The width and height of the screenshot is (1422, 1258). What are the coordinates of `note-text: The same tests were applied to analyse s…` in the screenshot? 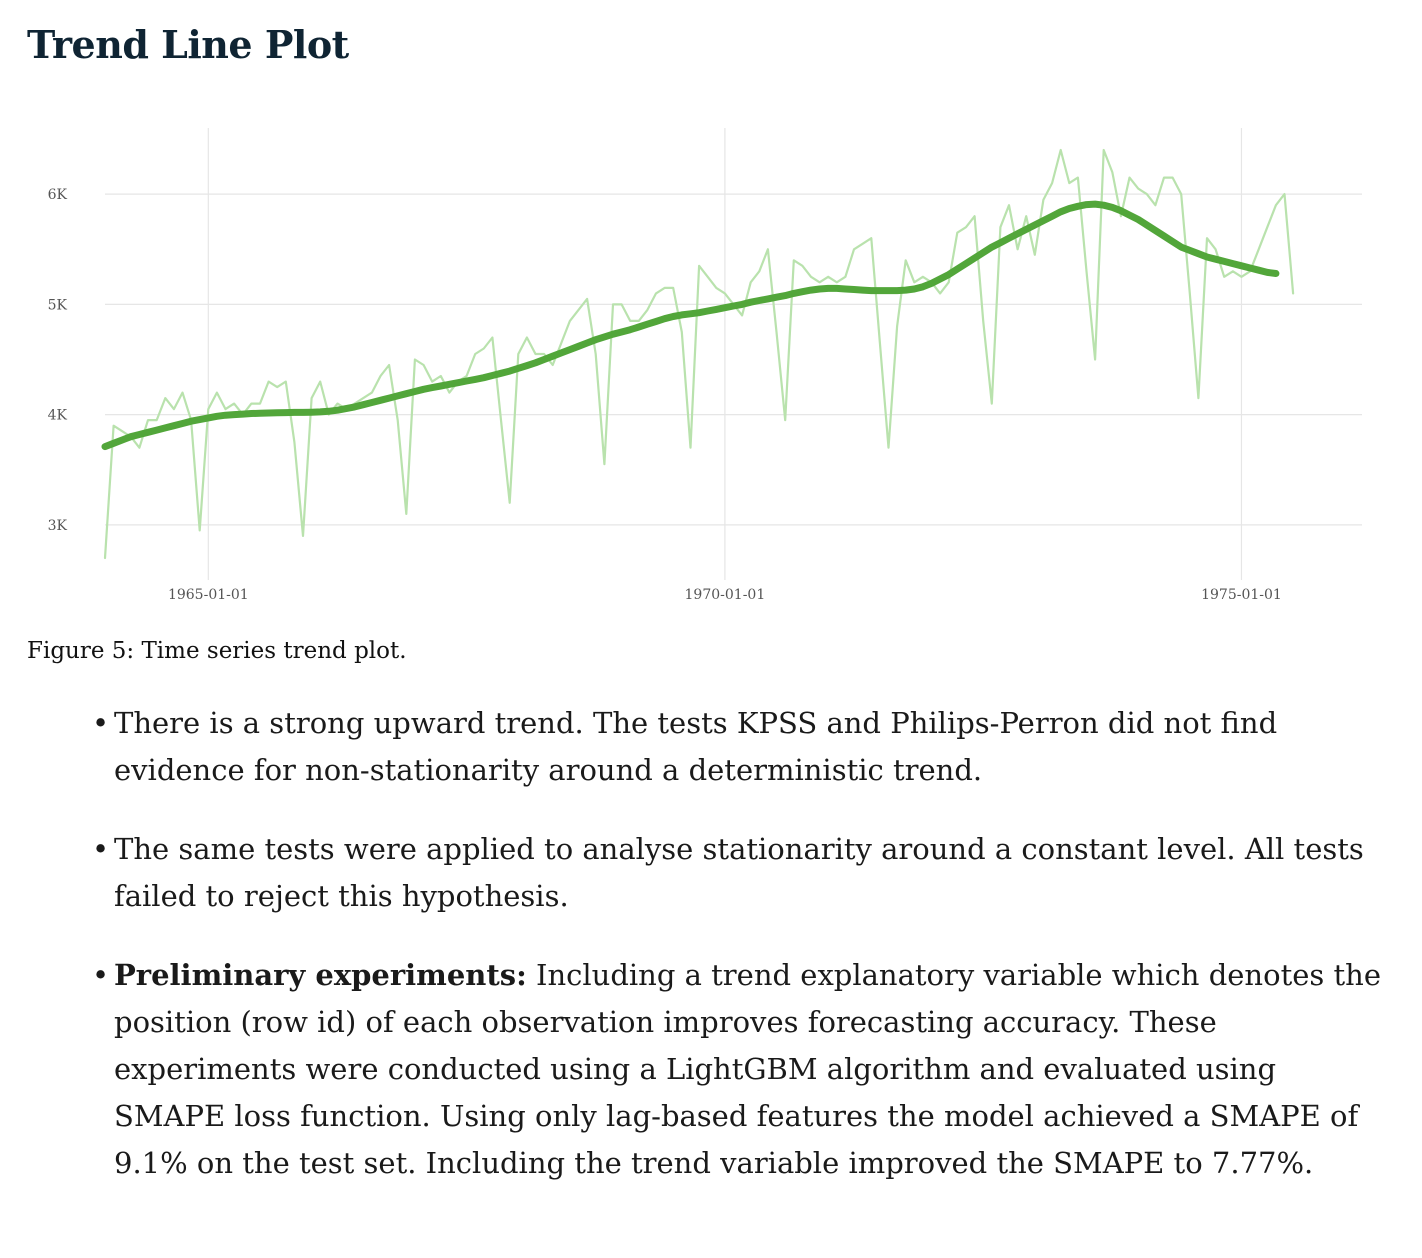 It's located at (739, 872).